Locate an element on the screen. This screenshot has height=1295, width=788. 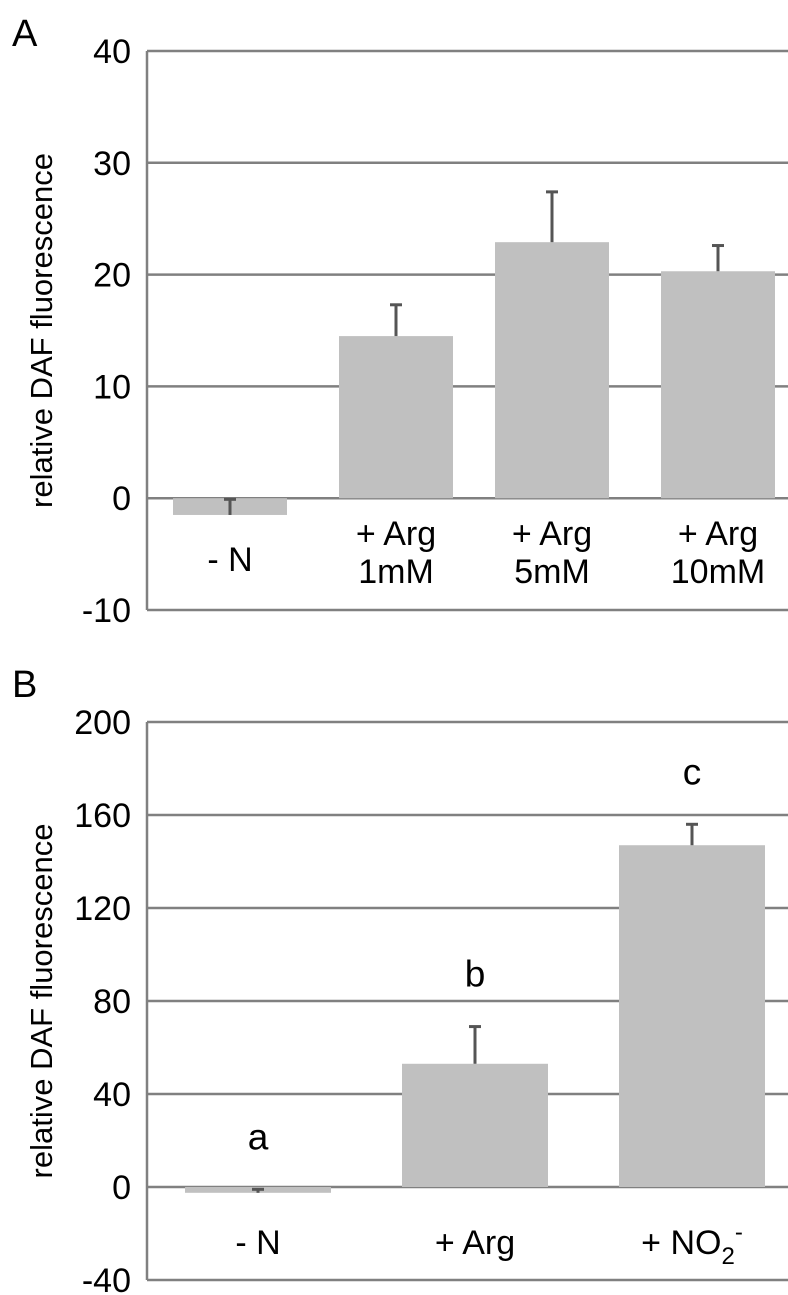
significance-letter: c is located at coordinates (692, 771).